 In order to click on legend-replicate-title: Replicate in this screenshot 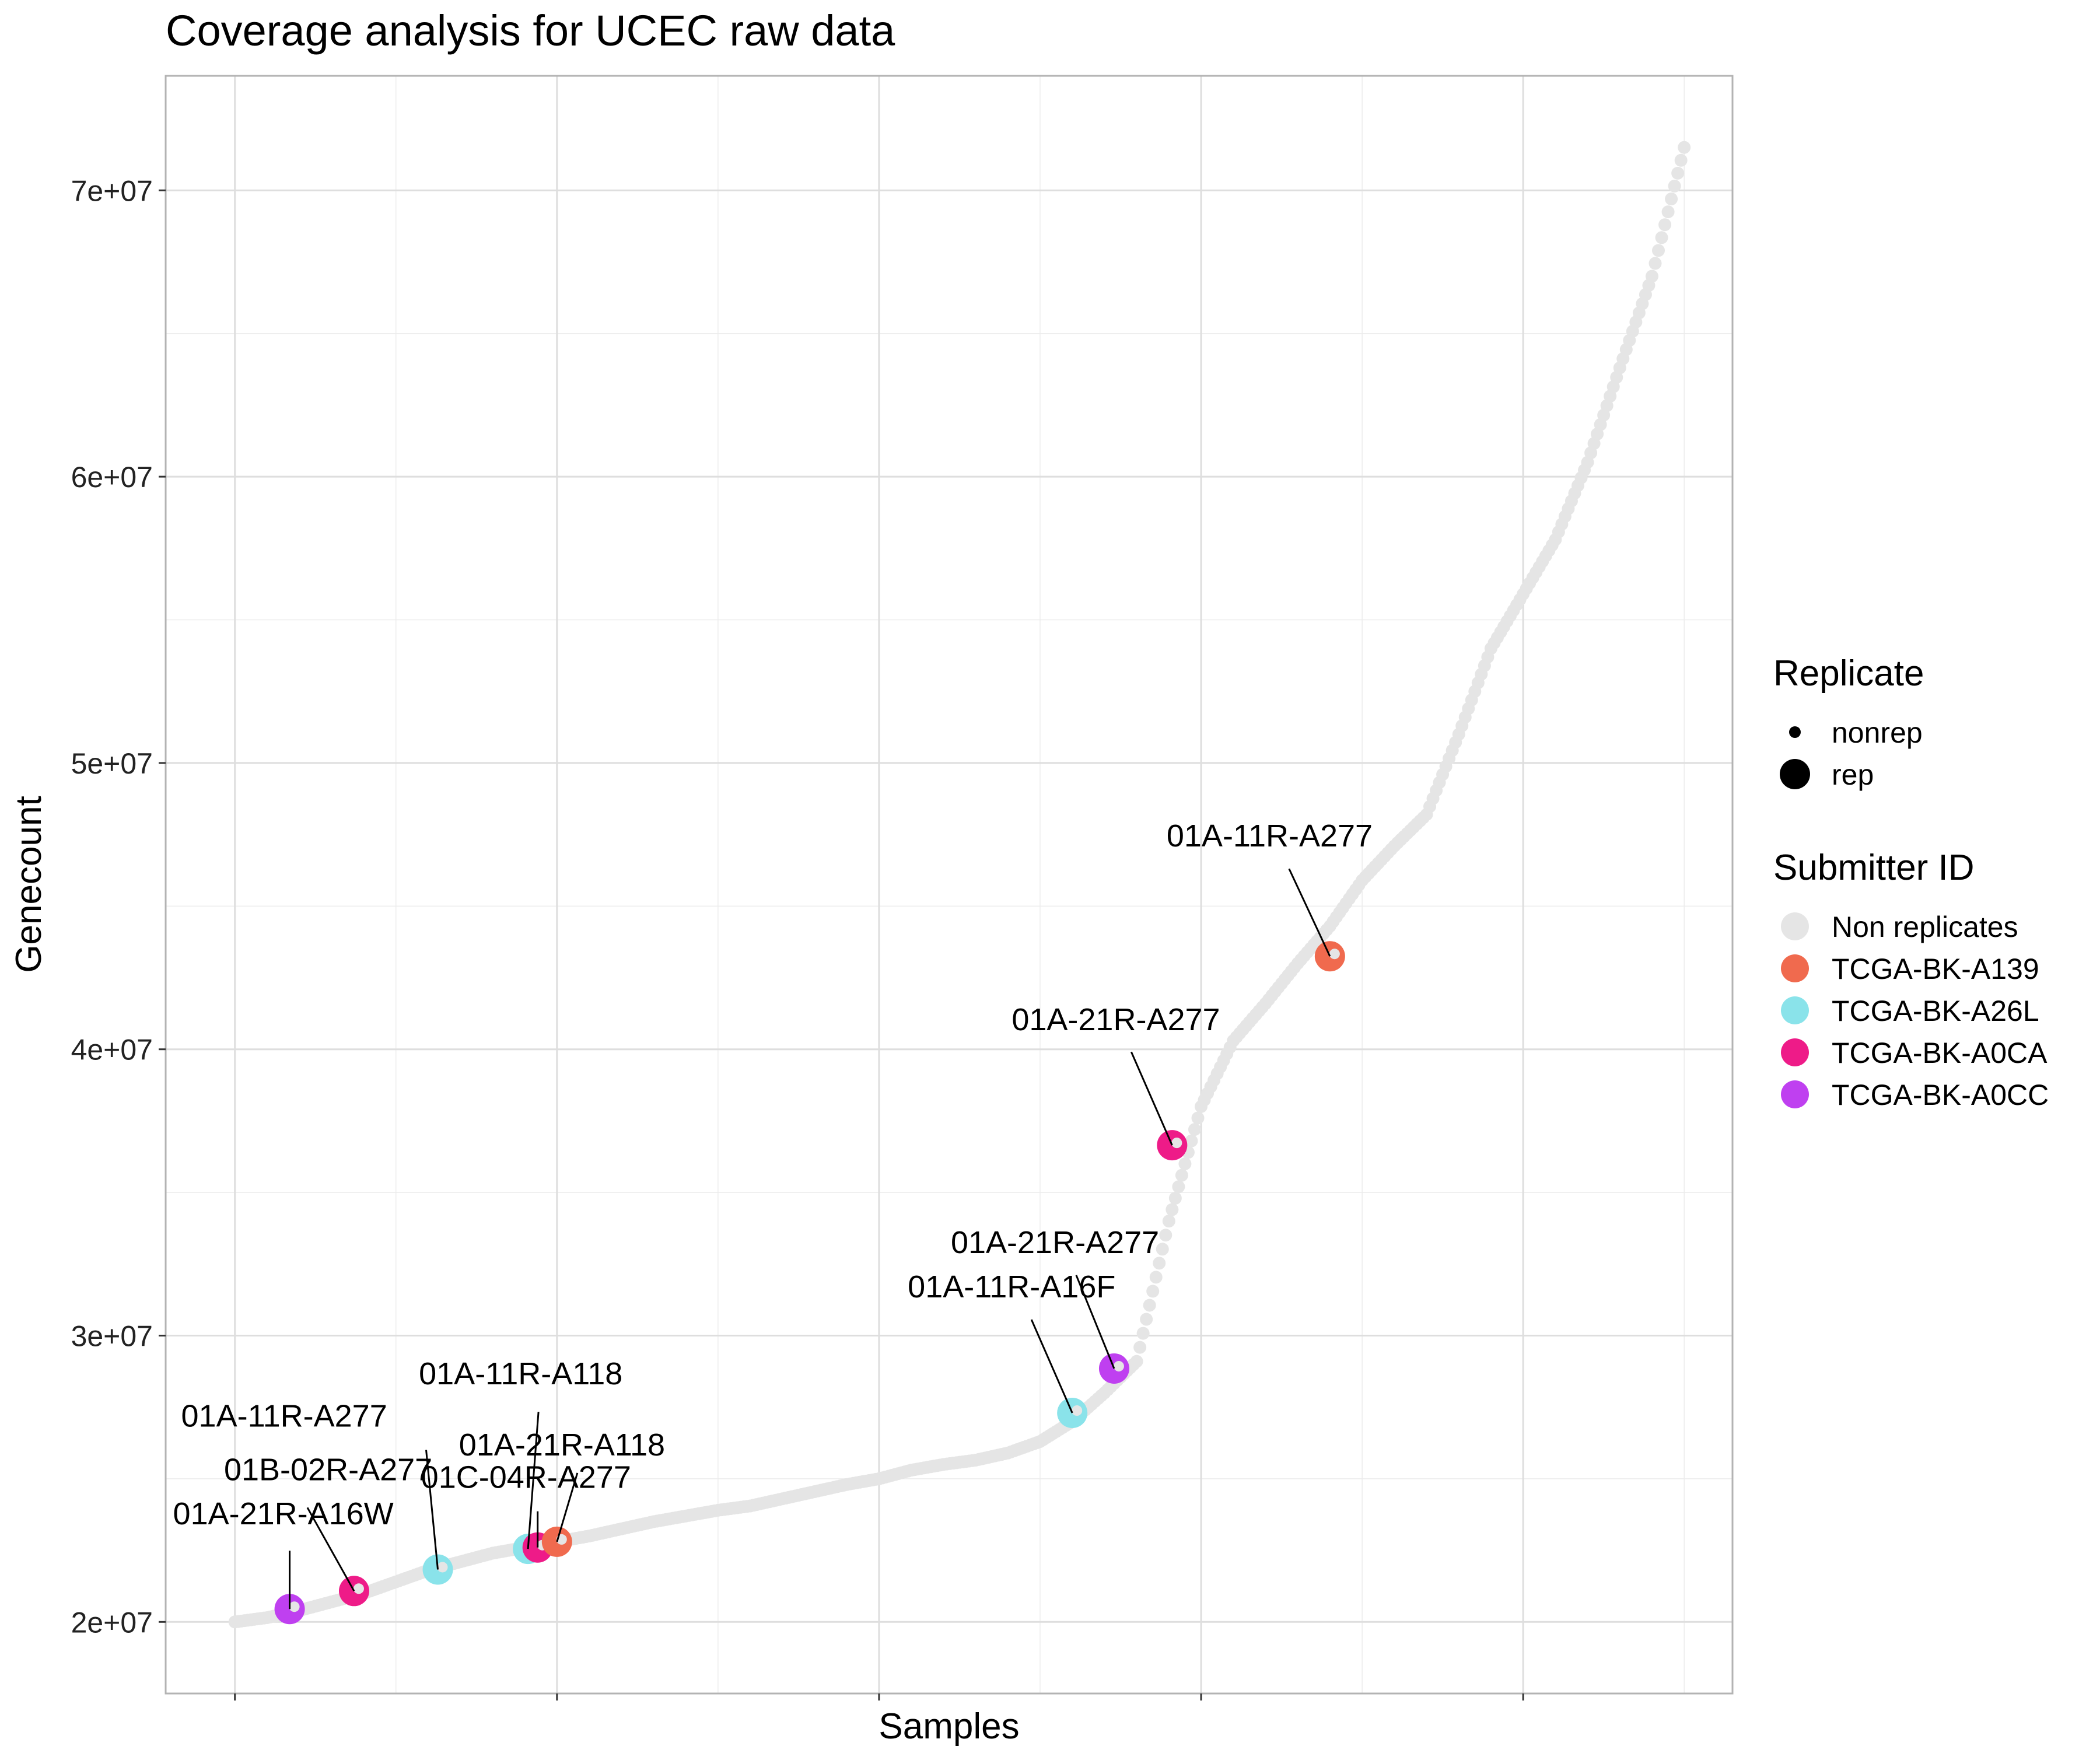, I will do `click(1848, 673)`.